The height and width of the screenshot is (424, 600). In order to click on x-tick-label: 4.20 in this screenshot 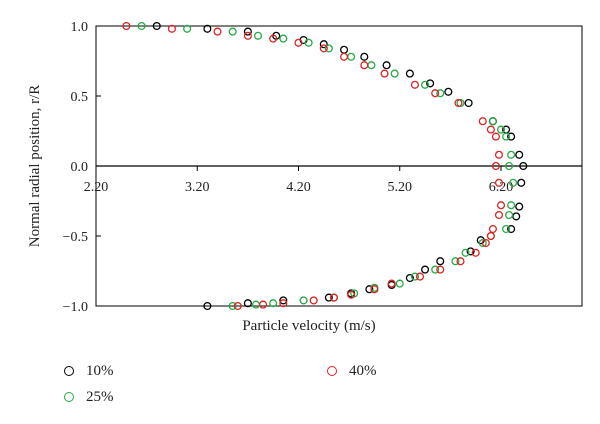, I will do `click(298, 187)`.